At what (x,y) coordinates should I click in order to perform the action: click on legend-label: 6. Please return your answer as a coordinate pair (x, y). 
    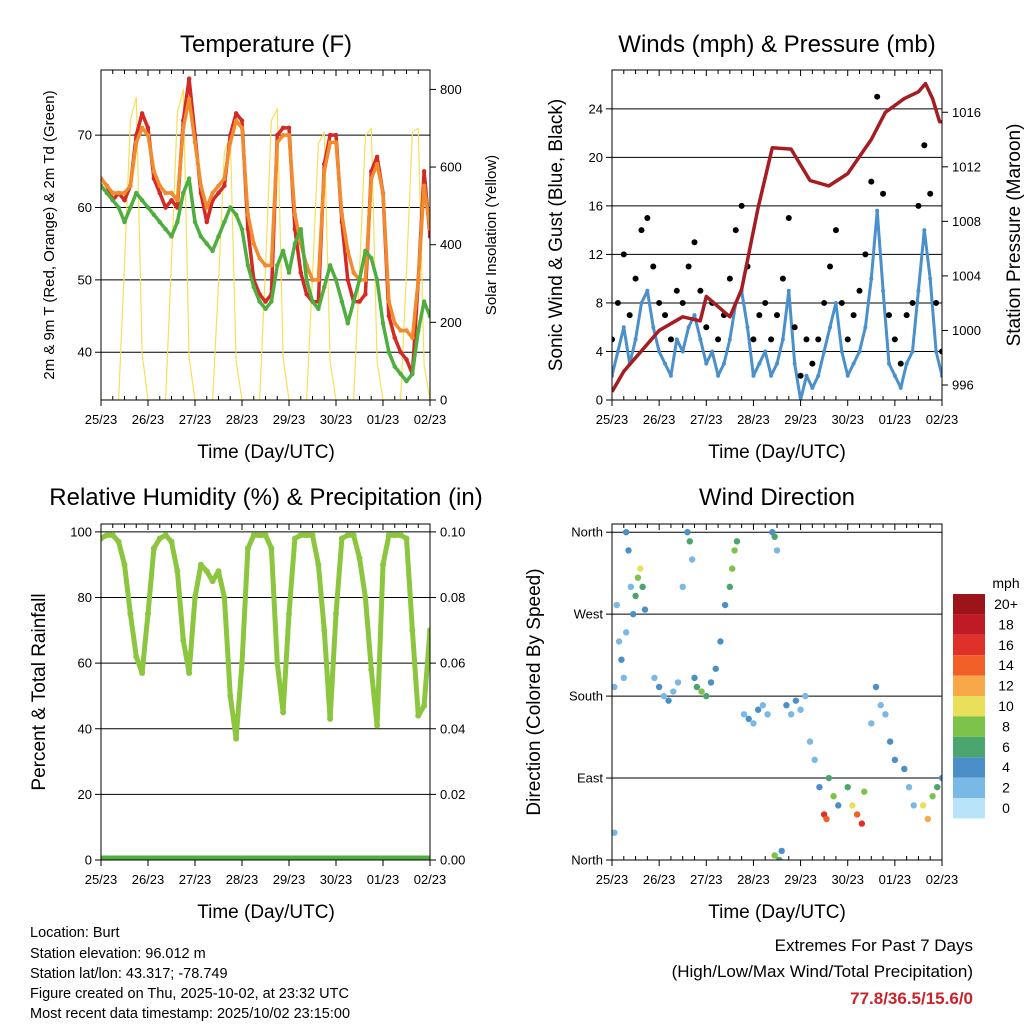
    Looking at the image, I should click on (1006, 747).